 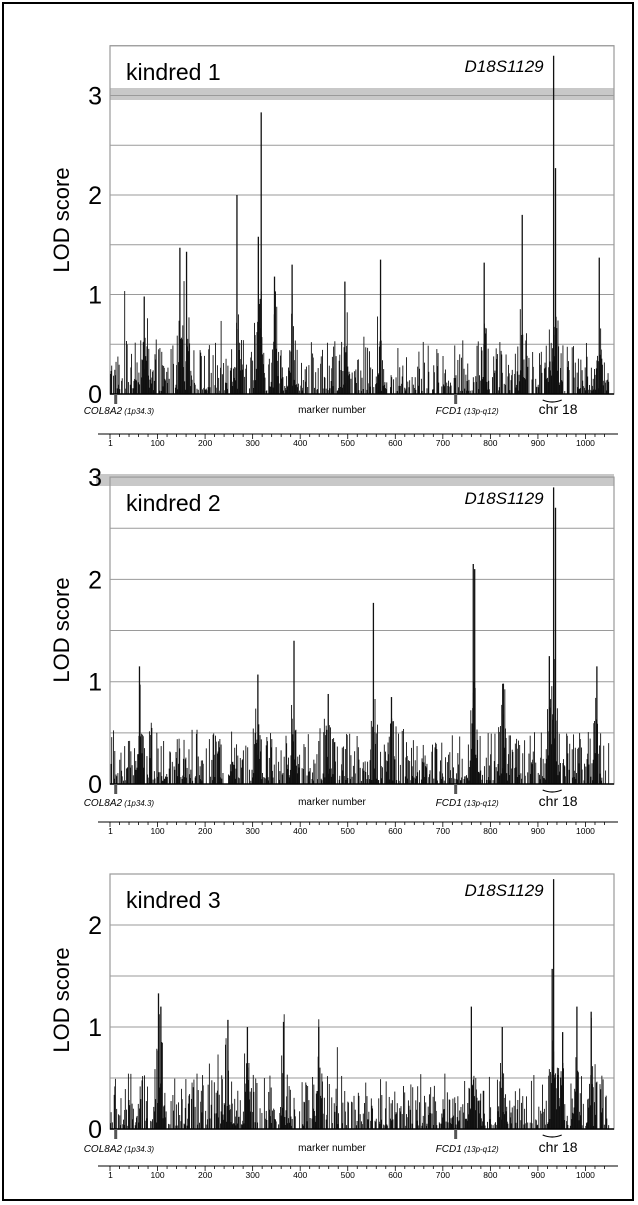 What do you see at coordinates (173, 900) in the screenshot?
I see `panel-title: kindred 3` at bounding box center [173, 900].